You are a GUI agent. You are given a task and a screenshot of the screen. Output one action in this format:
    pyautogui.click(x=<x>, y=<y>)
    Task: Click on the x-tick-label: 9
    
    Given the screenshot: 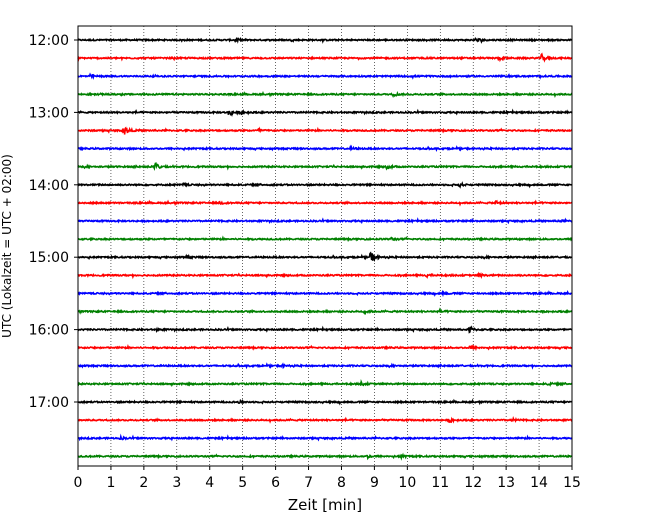 What is the action you would take?
    pyautogui.click(x=374, y=483)
    